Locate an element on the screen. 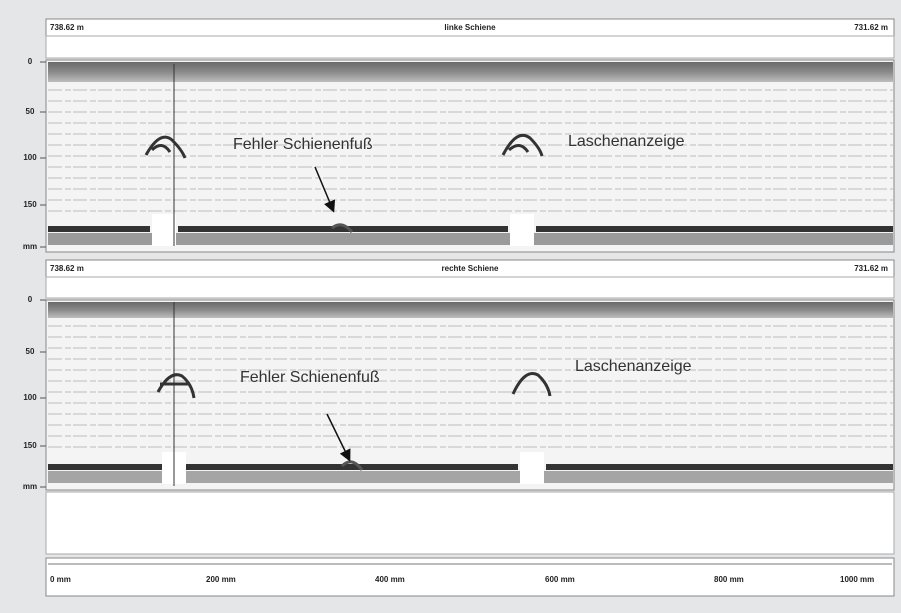 The image size is (901, 613). x-label: 800 mm is located at coordinates (729, 579).